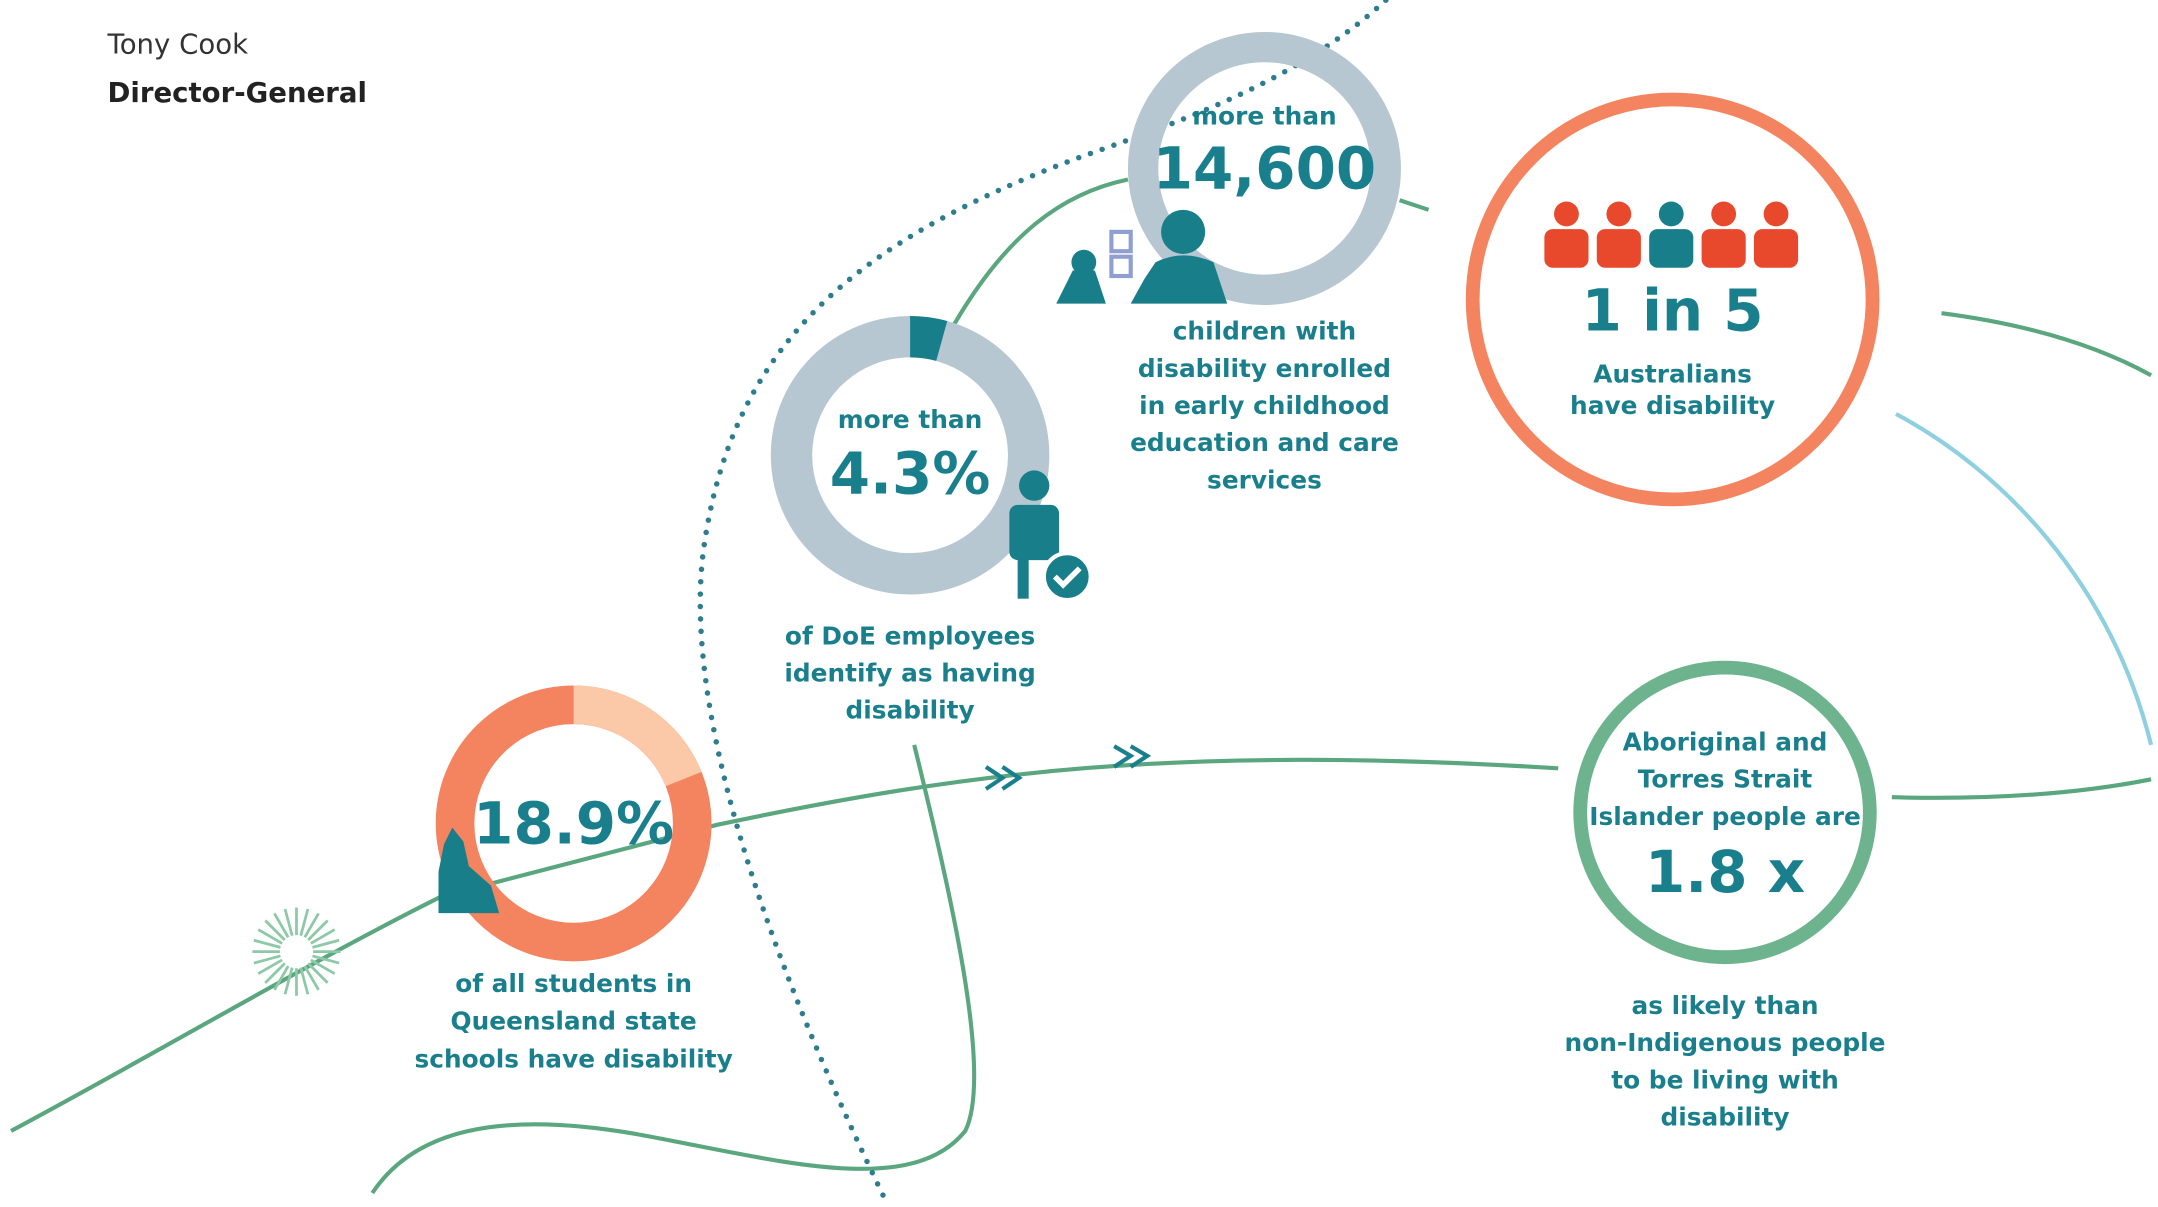 The height and width of the screenshot is (1207, 2158). What do you see at coordinates (1725, 816) in the screenshot?
I see `caption-line: Islander people are` at bounding box center [1725, 816].